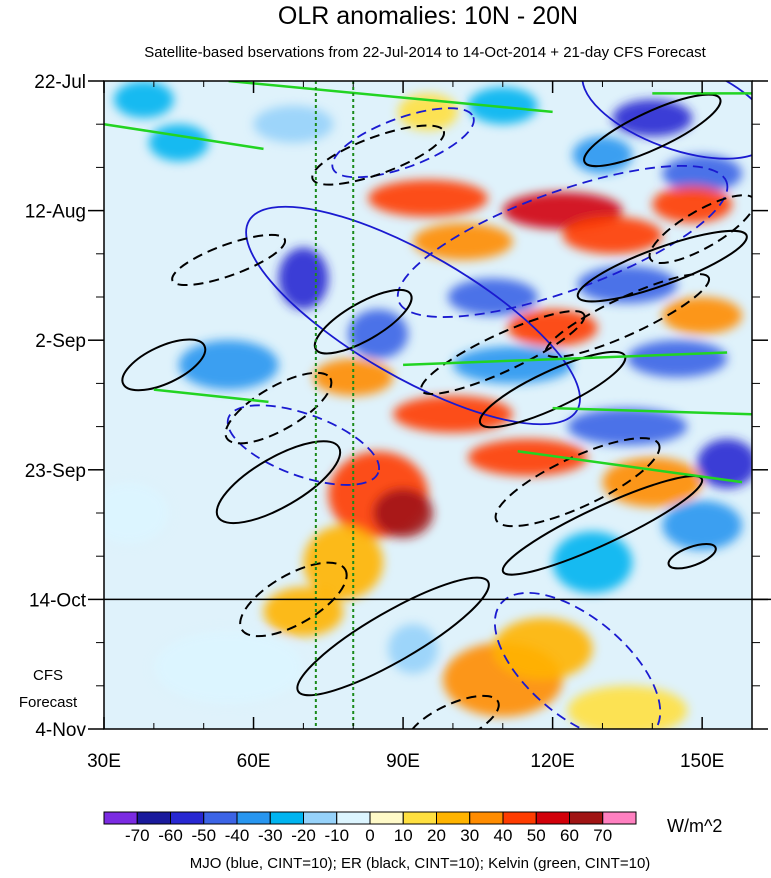  I want to click on y-tick-label: 23-Sep, so click(55, 471).